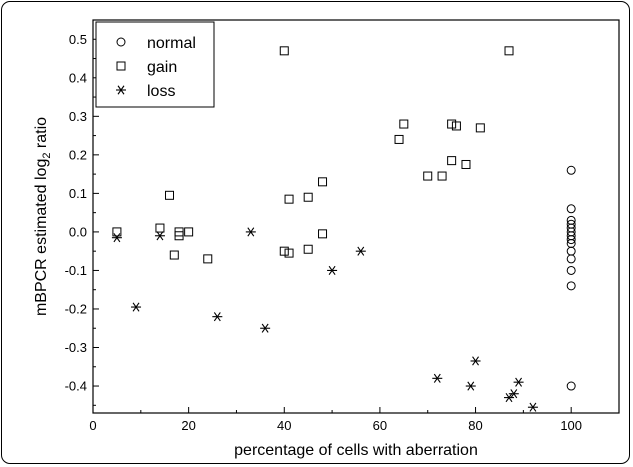  What do you see at coordinates (188, 425) in the screenshot?
I see `x-tick-label: 20` at bounding box center [188, 425].